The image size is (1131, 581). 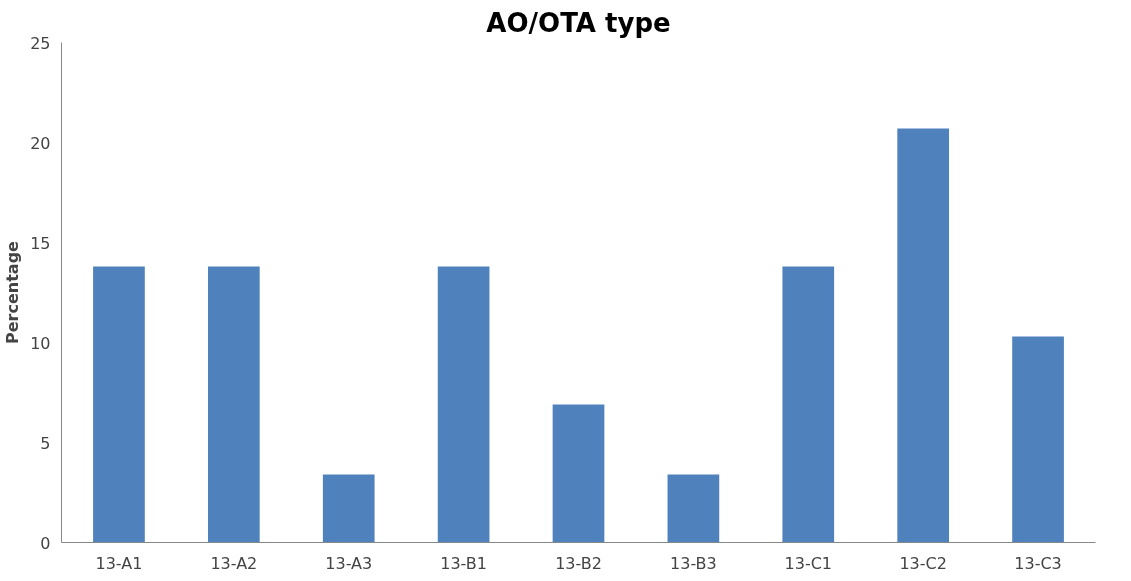 What do you see at coordinates (234, 563) in the screenshot?
I see `x-tick-label: 13-A2` at bounding box center [234, 563].